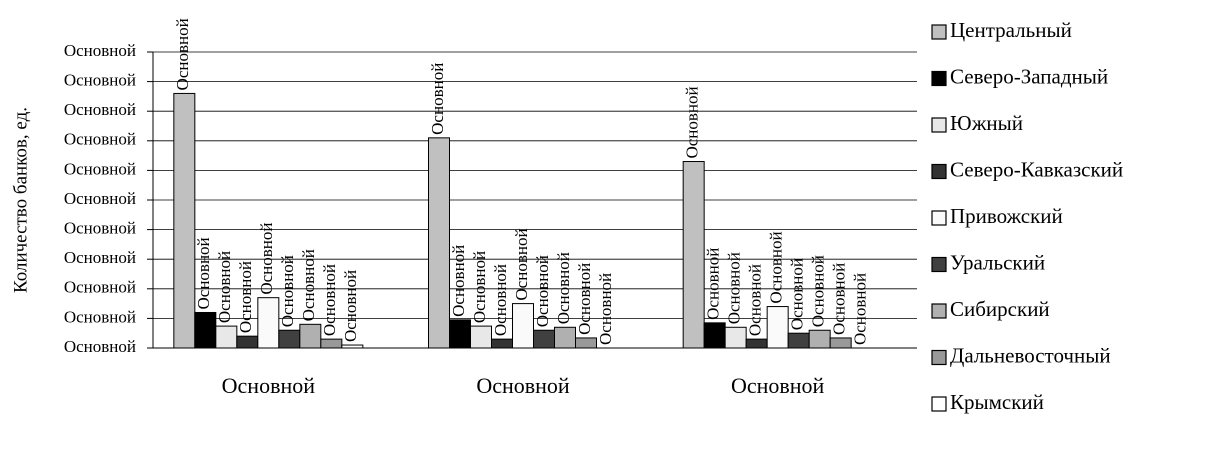 This screenshot has width=1207, height=452. I want to click on legend-label: Дальневосточный, so click(1030, 355).